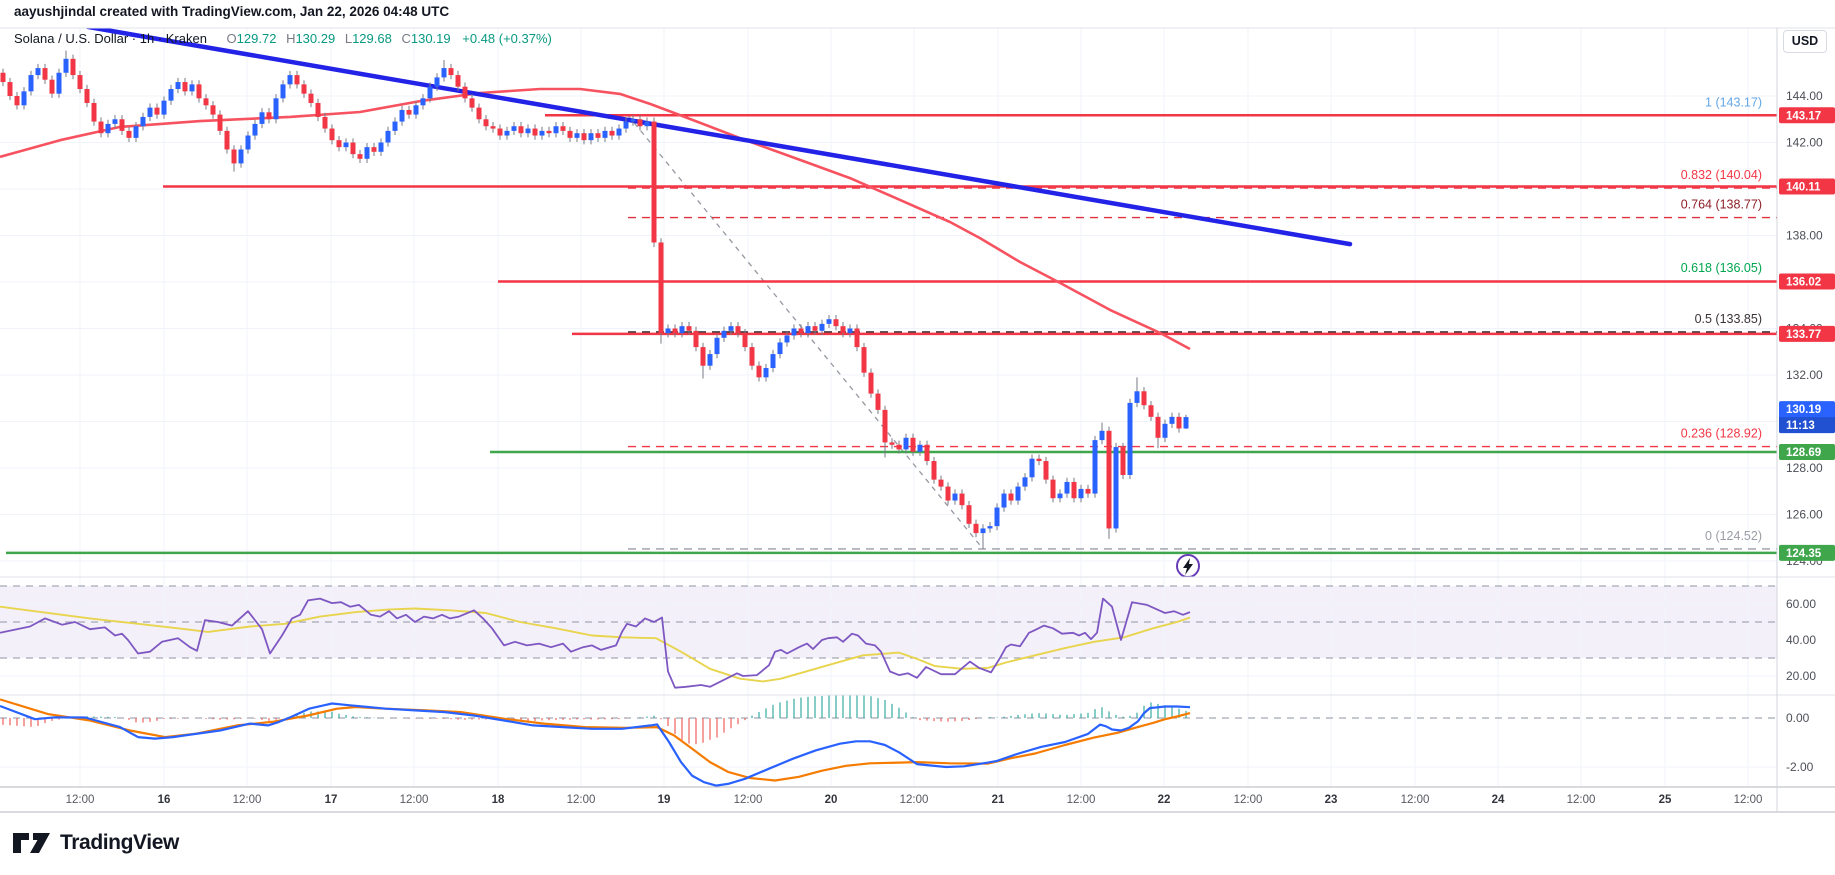  I want to click on fib-level-label: 0 (124.52), so click(1733, 536).